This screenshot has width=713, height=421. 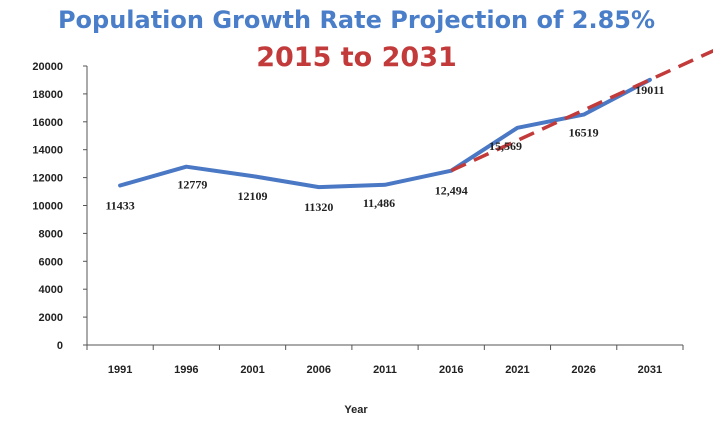 What do you see at coordinates (451, 370) in the screenshot?
I see `x-tick-label: 2016` at bounding box center [451, 370].